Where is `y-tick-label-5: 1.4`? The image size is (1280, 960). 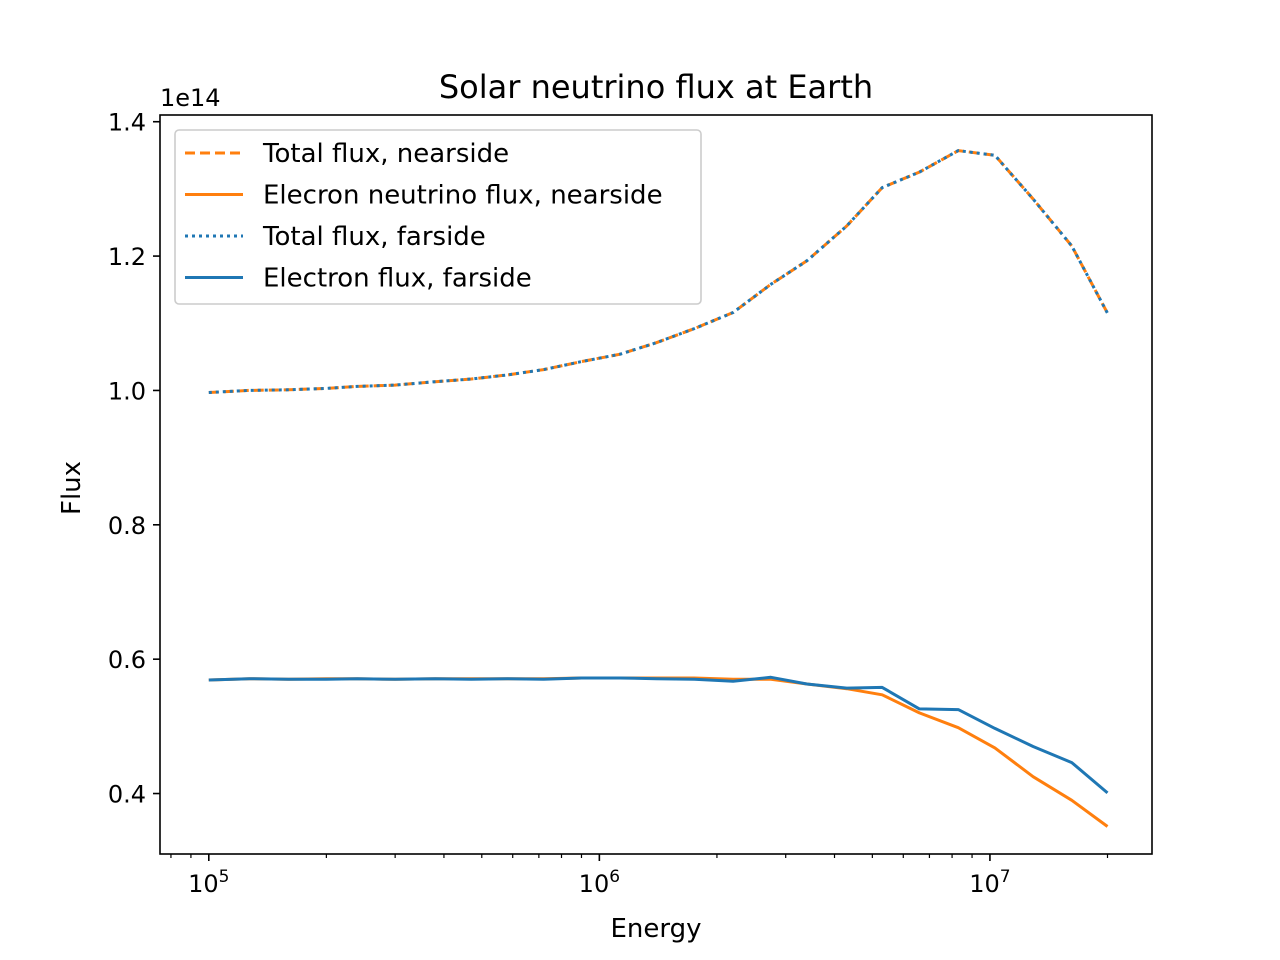 y-tick-label-5: 1.4 is located at coordinates (127, 123).